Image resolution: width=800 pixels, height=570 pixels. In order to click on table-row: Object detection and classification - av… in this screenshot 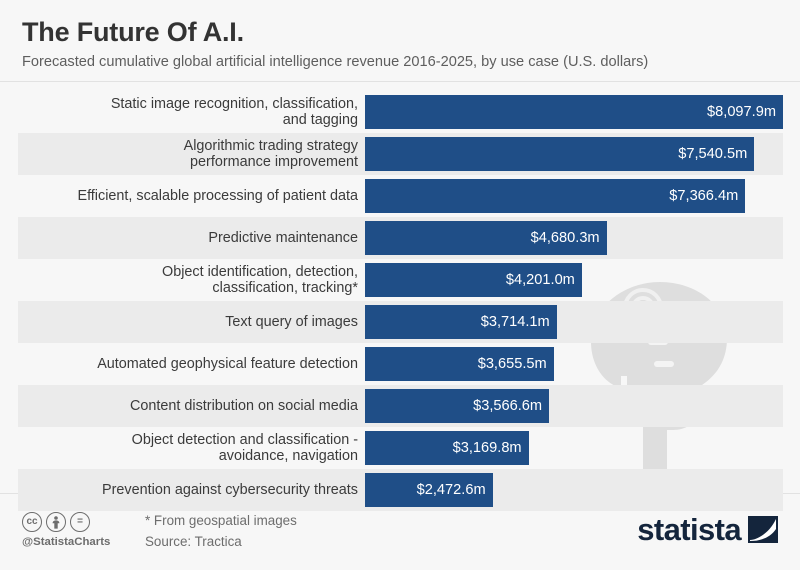, I will do `click(400, 448)`.